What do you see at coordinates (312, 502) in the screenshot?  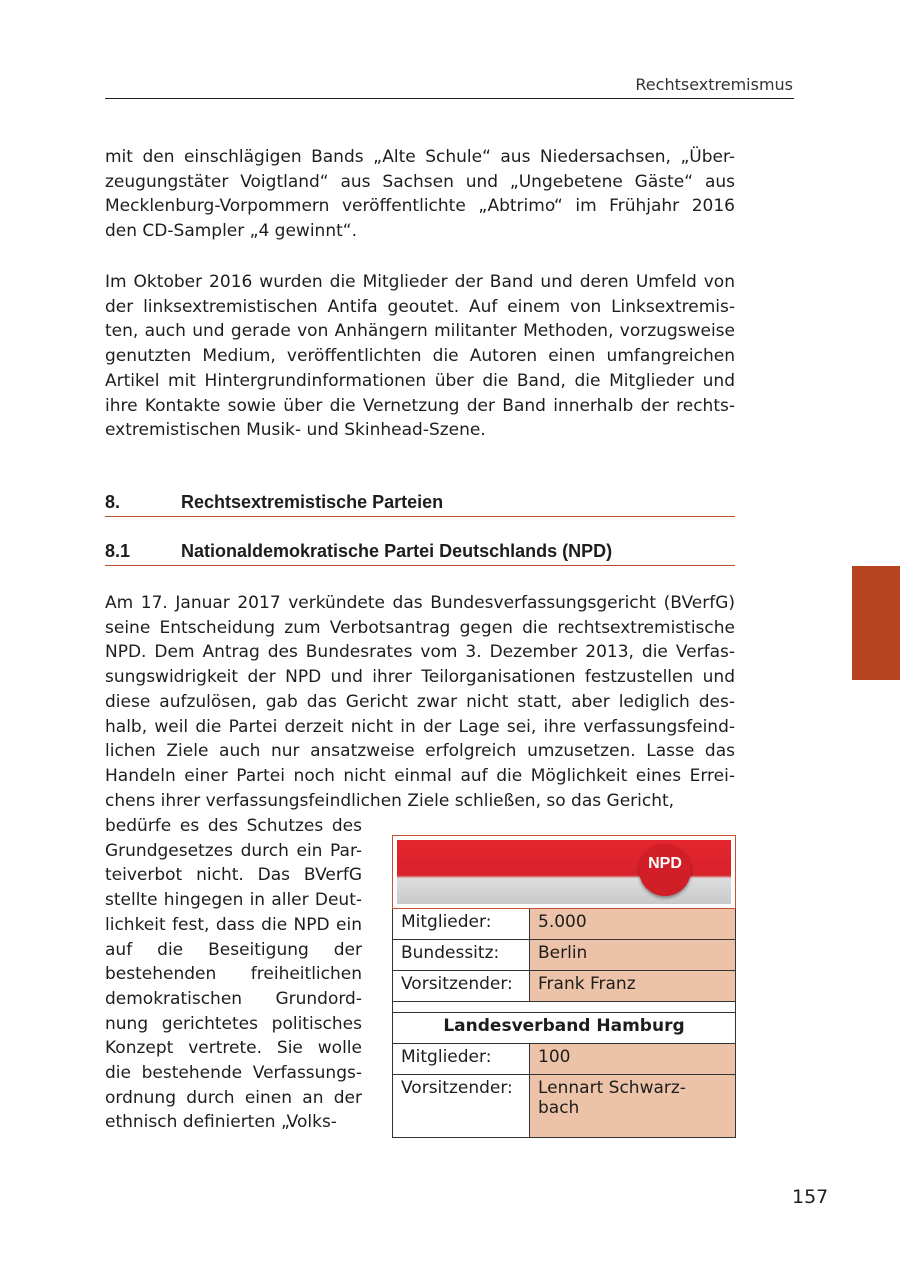 I see `heading-title: Rechtsextremistische Parteien` at bounding box center [312, 502].